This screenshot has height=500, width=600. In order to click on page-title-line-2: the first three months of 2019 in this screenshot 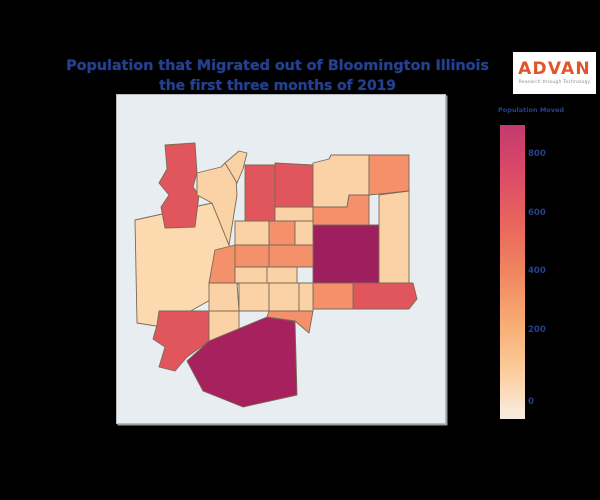, I will do `click(277, 86)`.